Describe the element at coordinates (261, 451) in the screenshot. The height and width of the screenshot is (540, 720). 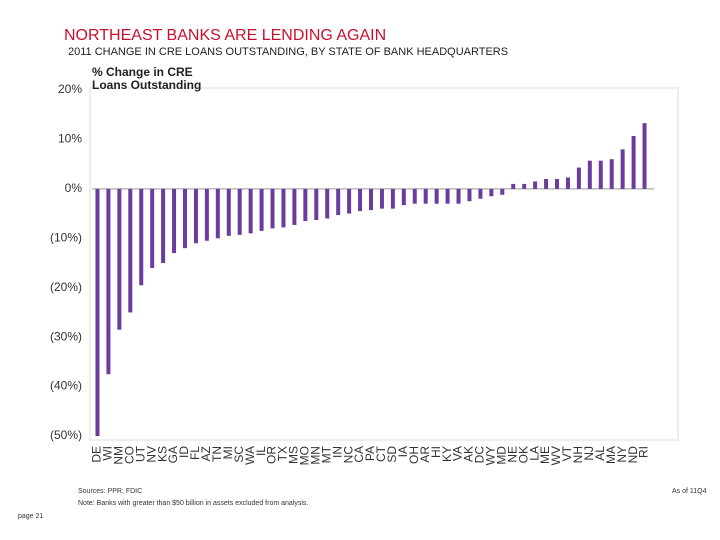
I see `x-tick-label: IL` at that location.